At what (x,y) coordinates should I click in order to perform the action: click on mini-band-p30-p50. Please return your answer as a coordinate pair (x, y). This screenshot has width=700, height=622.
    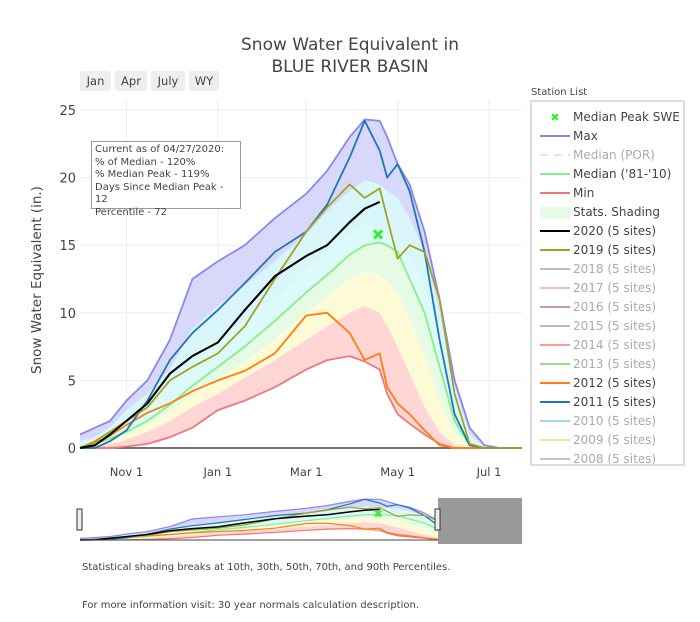
    Looking at the image, I should click on (301, 527).